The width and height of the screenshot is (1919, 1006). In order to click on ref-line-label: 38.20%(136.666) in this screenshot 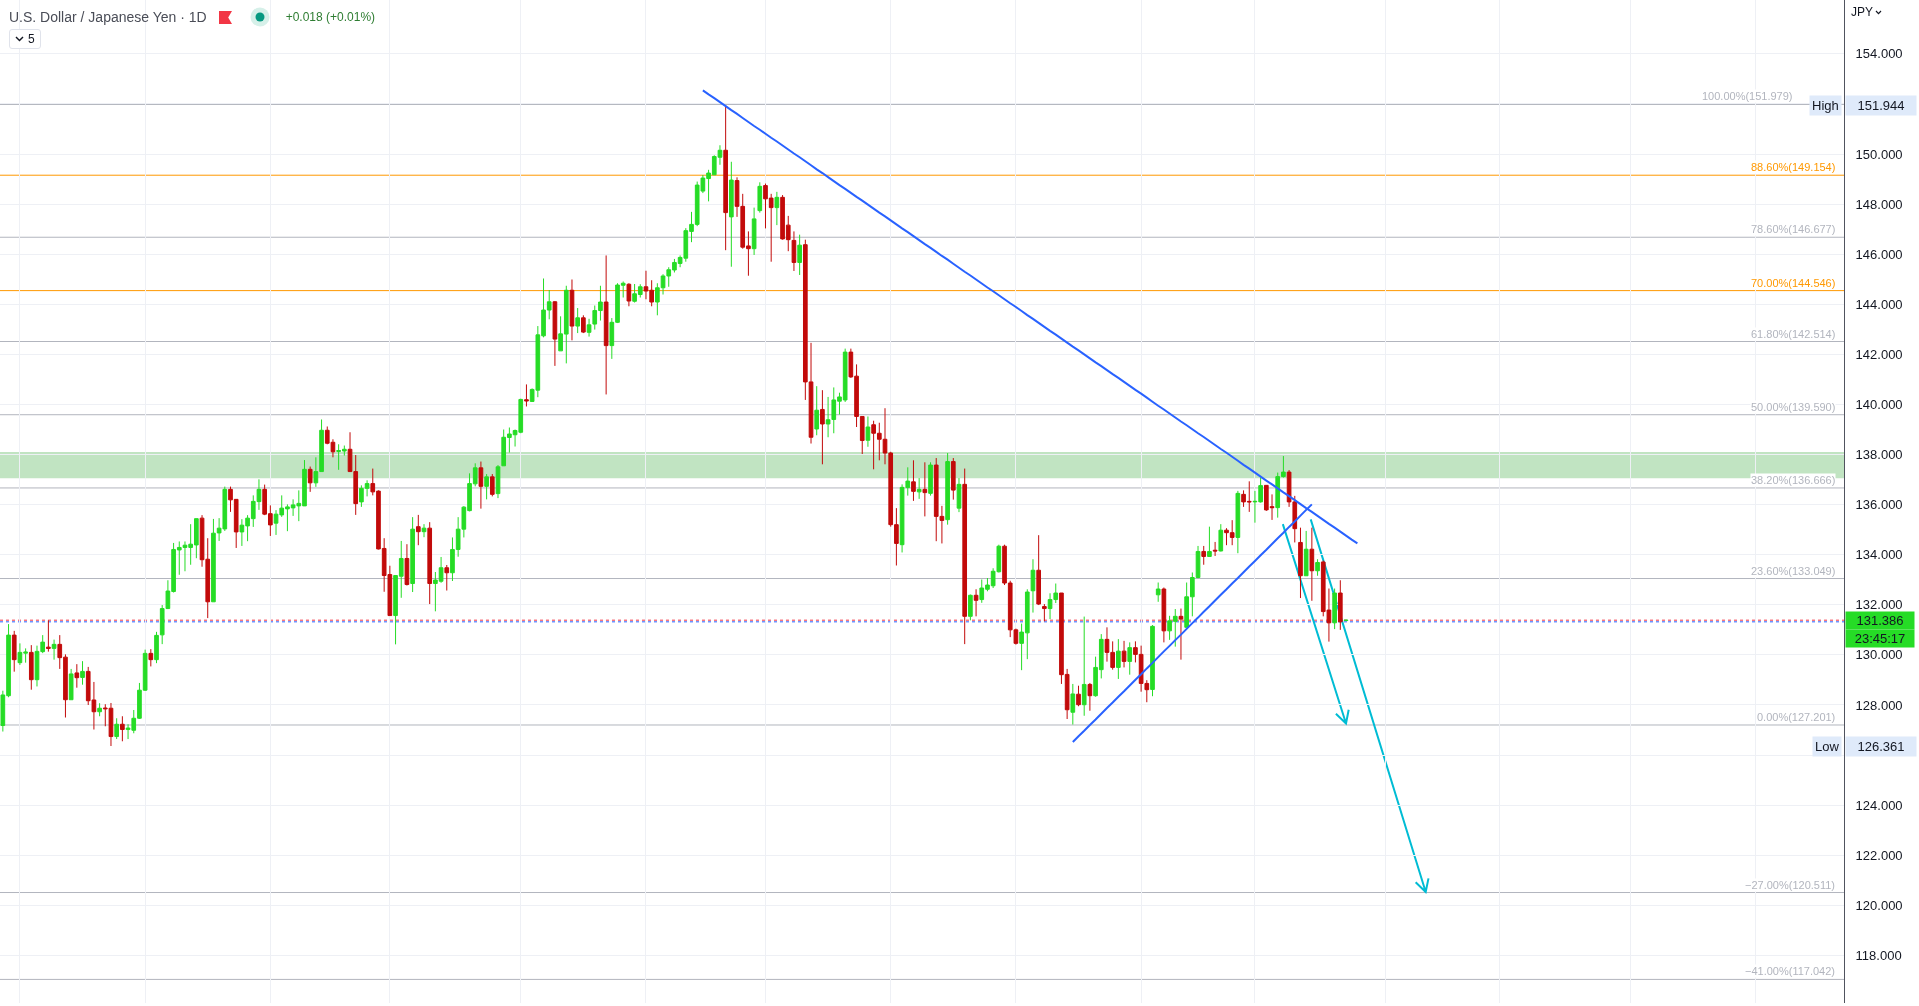, I will do `click(1793, 480)`.